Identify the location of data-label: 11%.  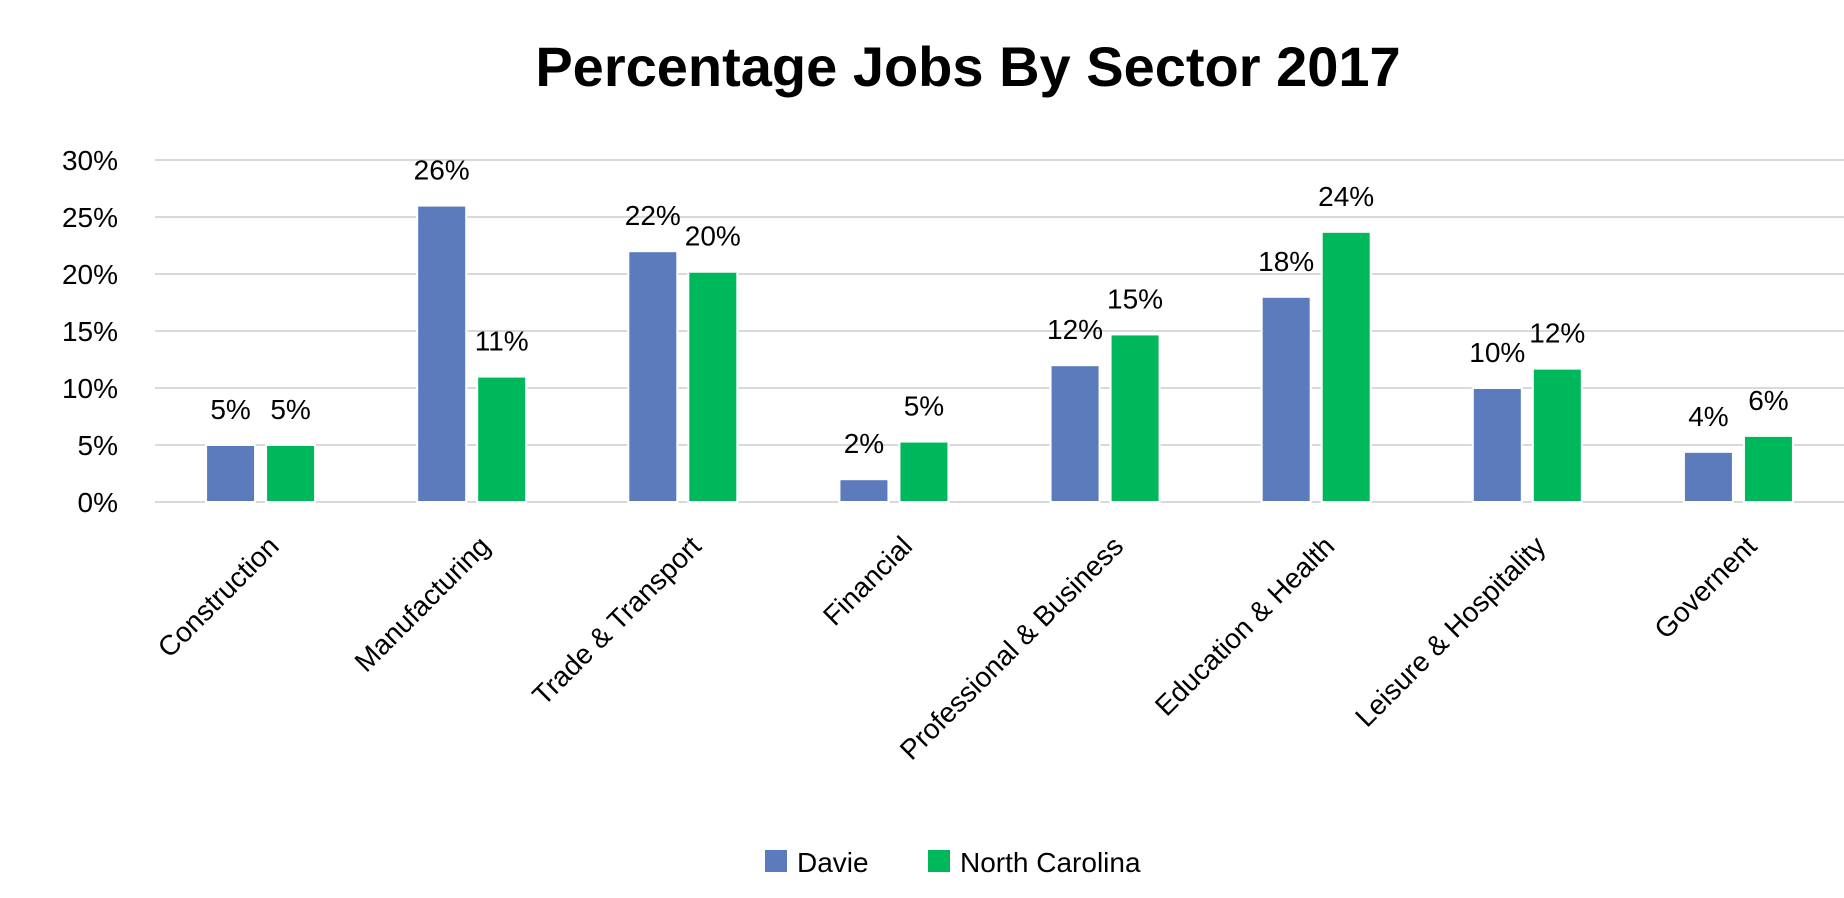
(502, 341).